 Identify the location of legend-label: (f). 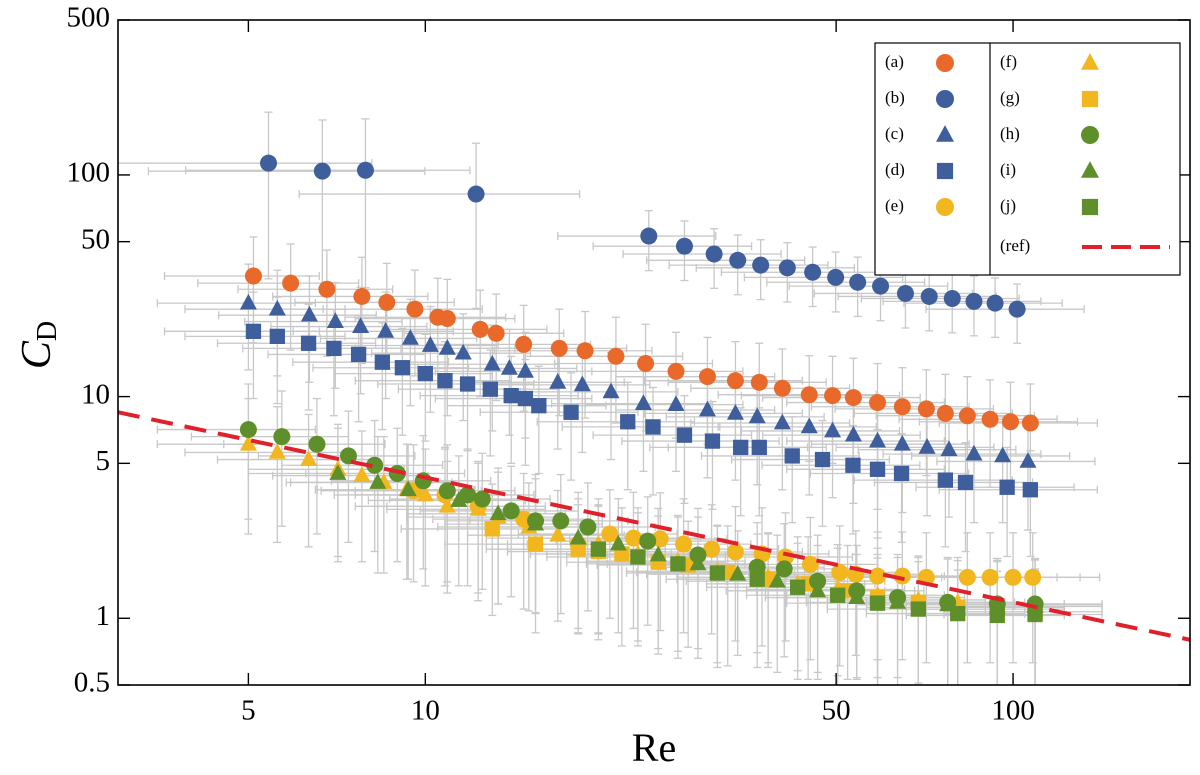
(1008, 61).